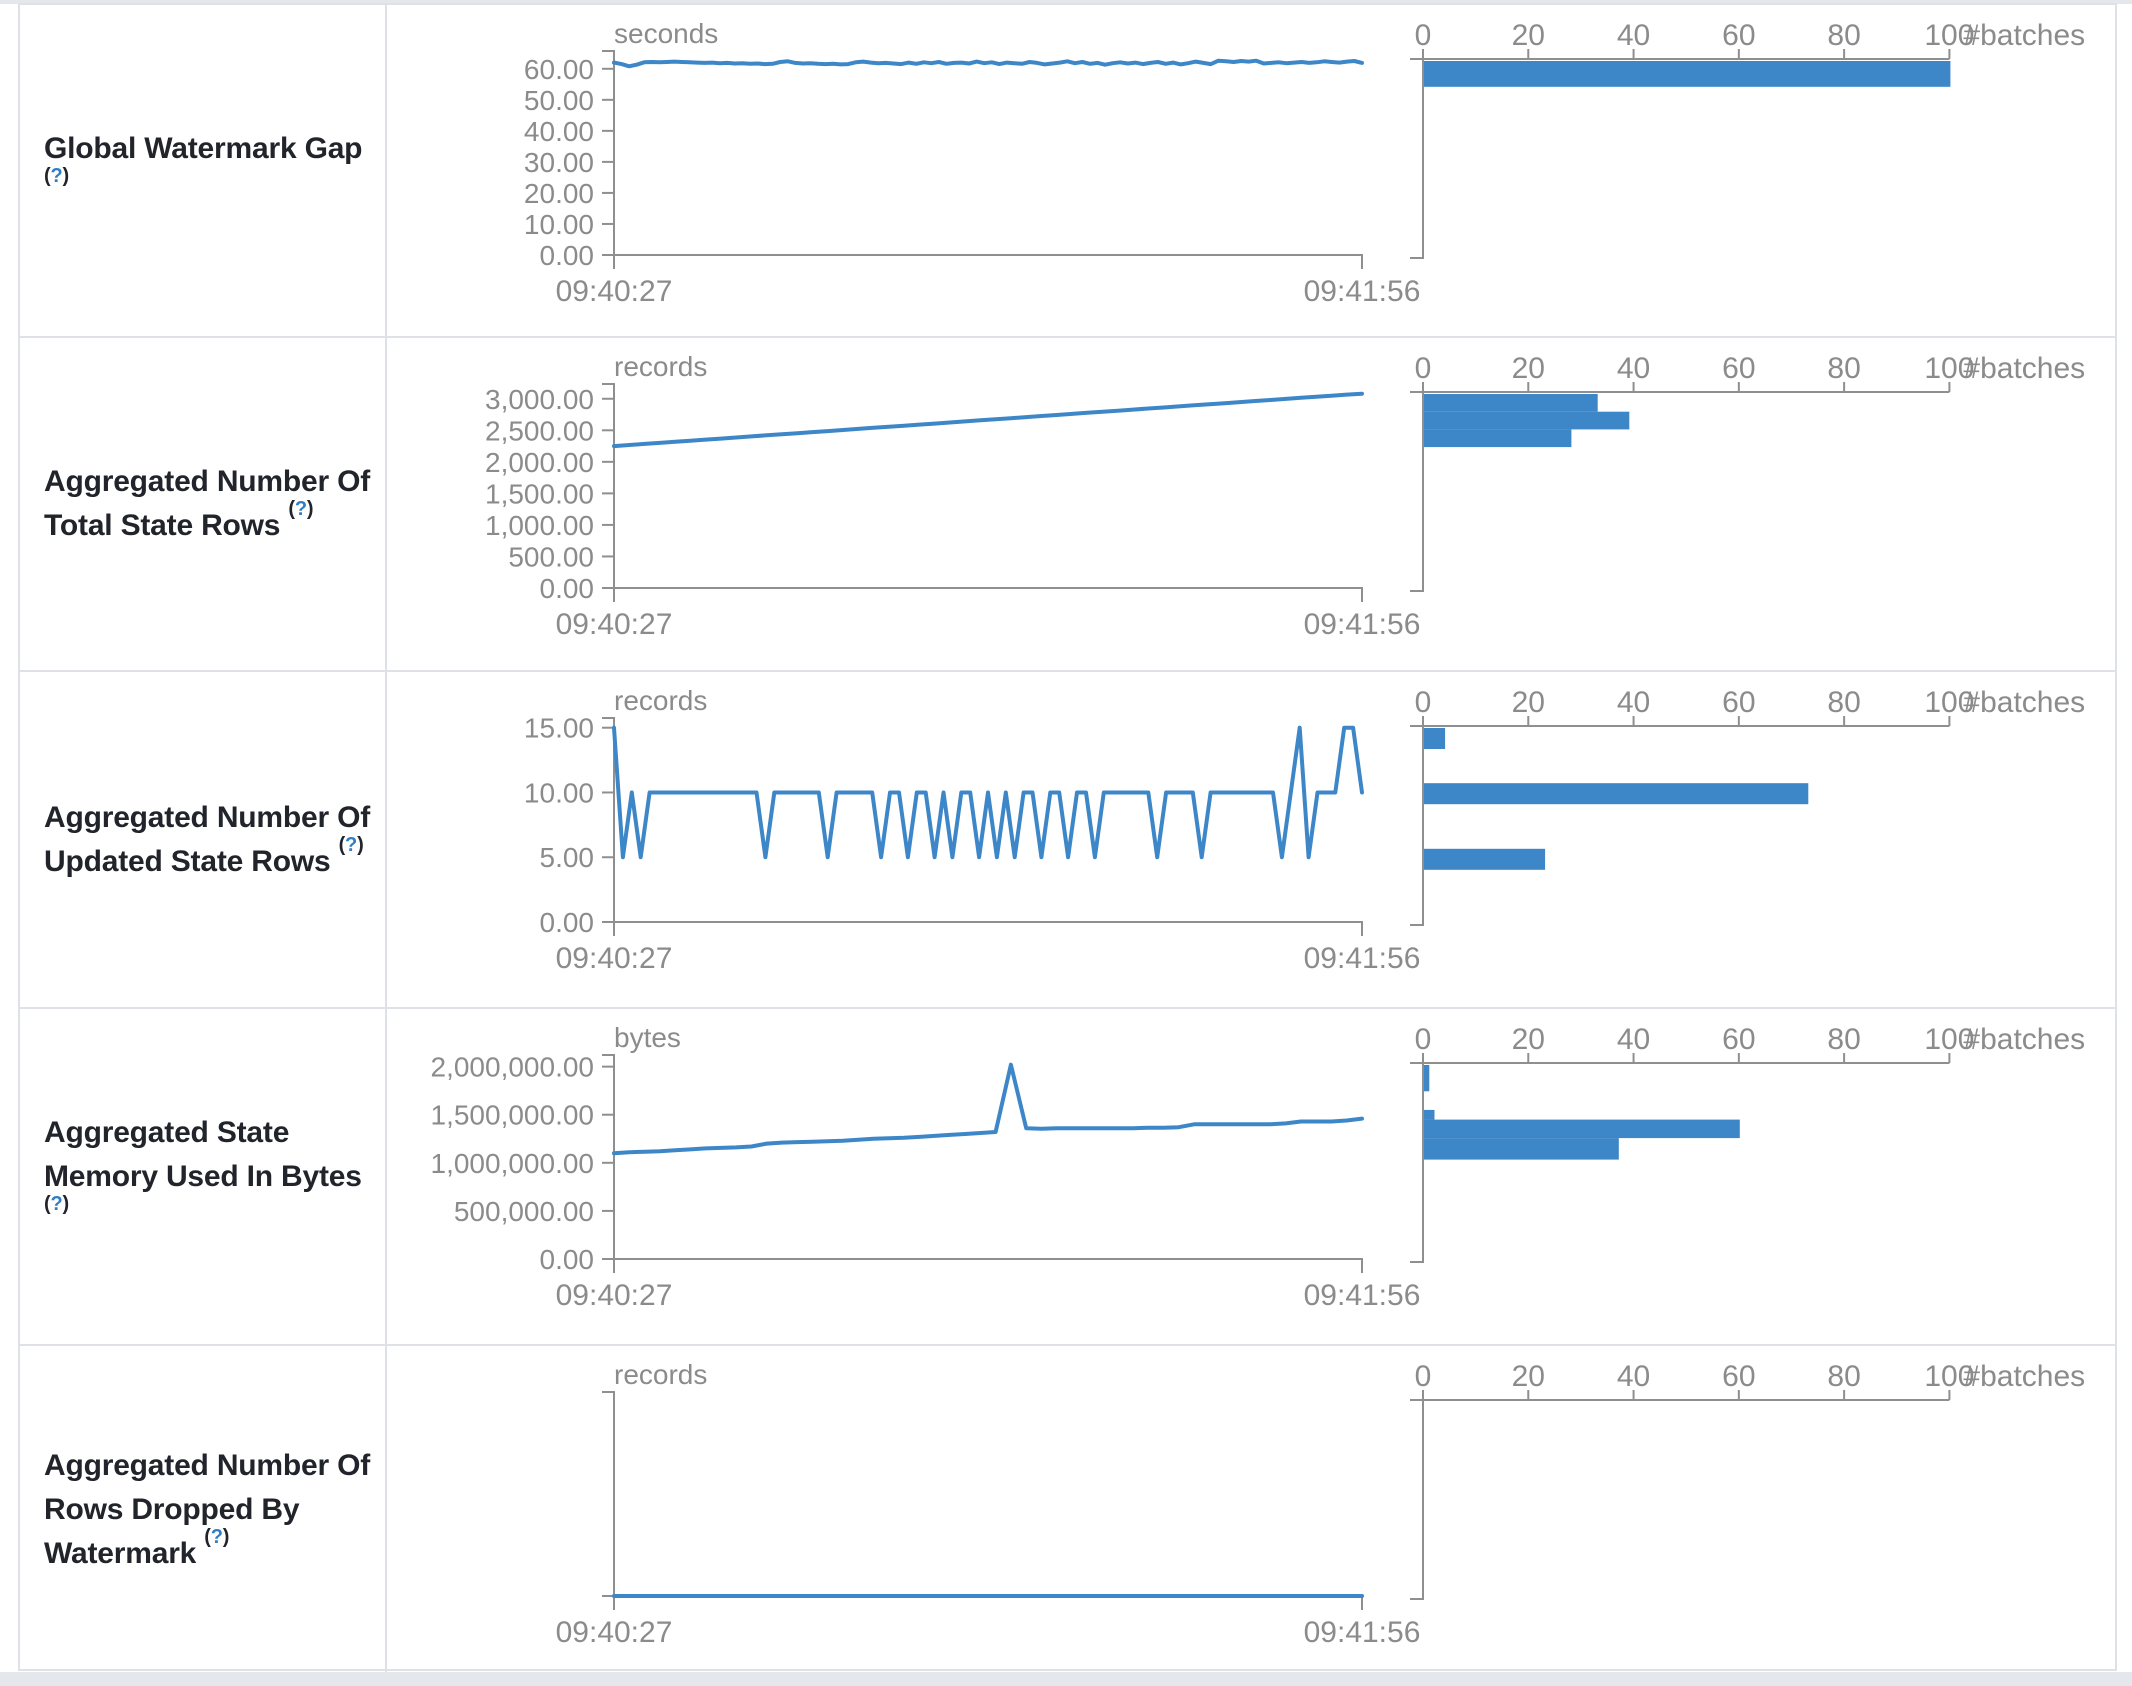 The width and height of the screenshot is (2132, 1686). I want to click on y-tick-label: 50.00, so click(559, 100).